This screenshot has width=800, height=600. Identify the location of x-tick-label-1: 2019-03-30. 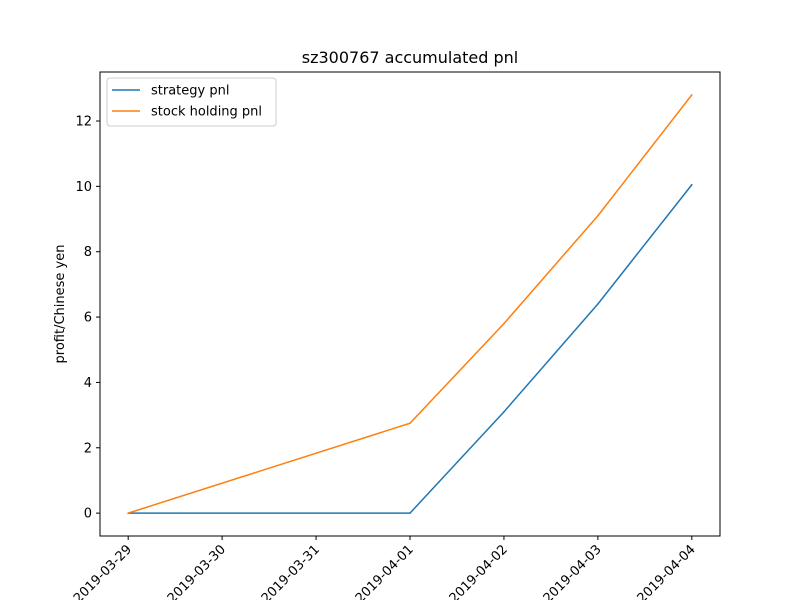
(197, 571).